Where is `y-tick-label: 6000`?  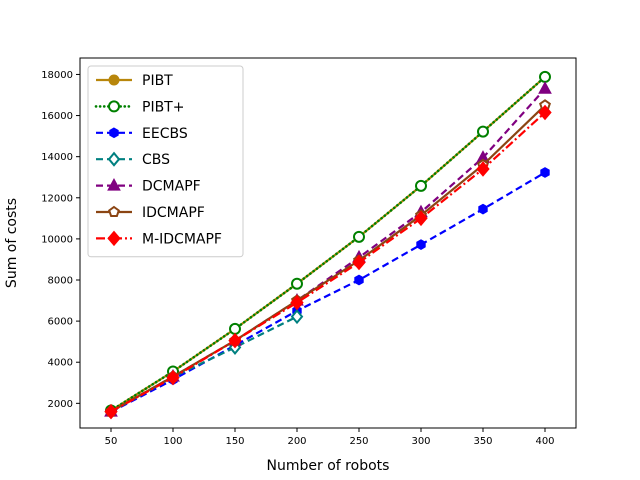
y-tick-label: 6000 is located at coordinates (60, 322).